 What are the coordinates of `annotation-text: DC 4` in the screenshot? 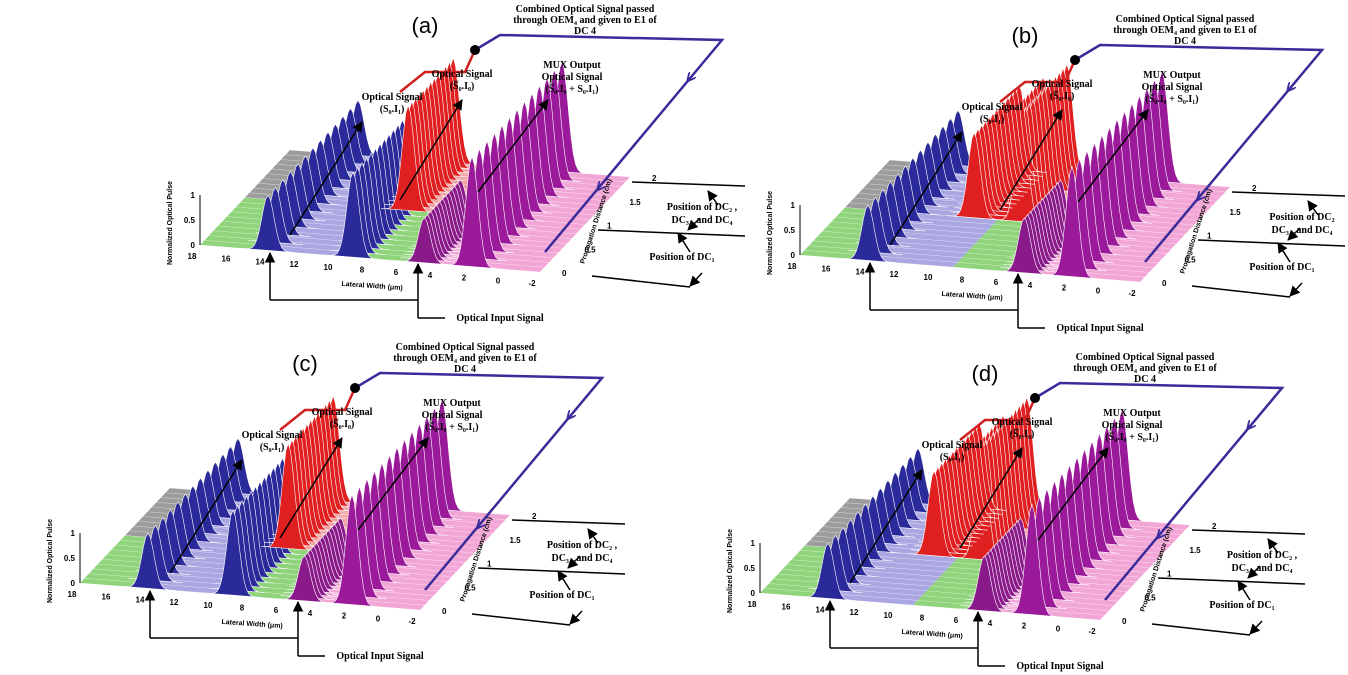 It's located at (1145, 379).